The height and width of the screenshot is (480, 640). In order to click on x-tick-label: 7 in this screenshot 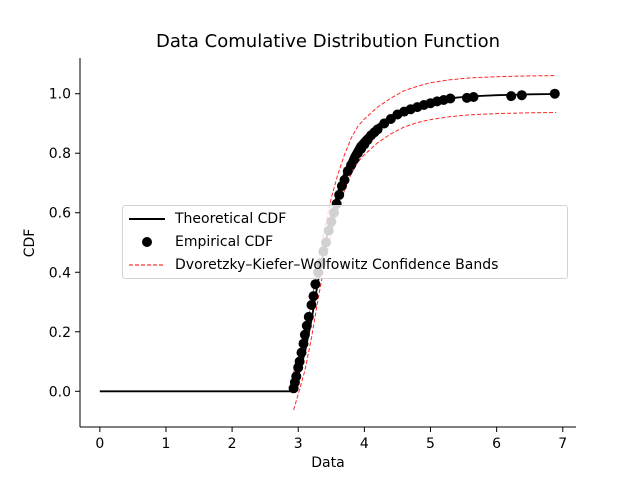, I will do `click(562, 444)`.